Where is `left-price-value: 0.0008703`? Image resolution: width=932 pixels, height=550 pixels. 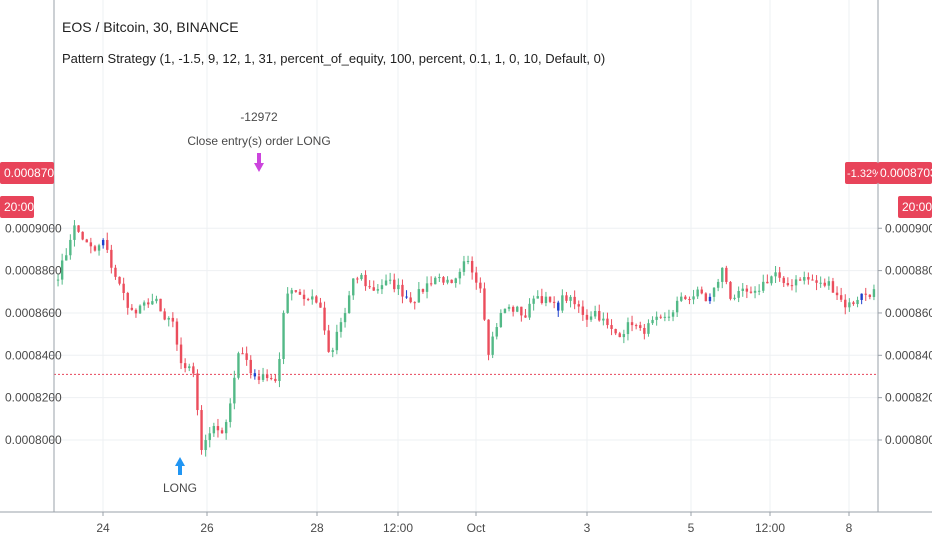
left-price-value: 0.0008703 is located at coordinates (32, 173).